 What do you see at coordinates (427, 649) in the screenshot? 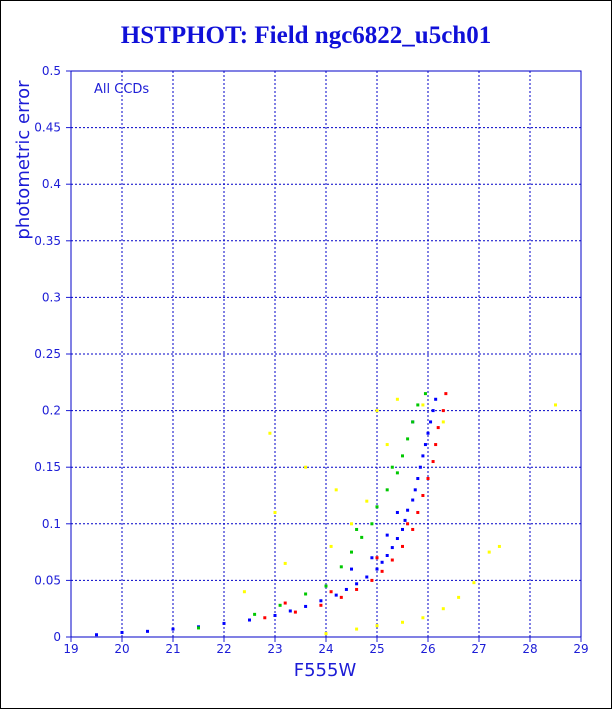
I see `x-tick-label: 26` at bounding box center [427, 649].